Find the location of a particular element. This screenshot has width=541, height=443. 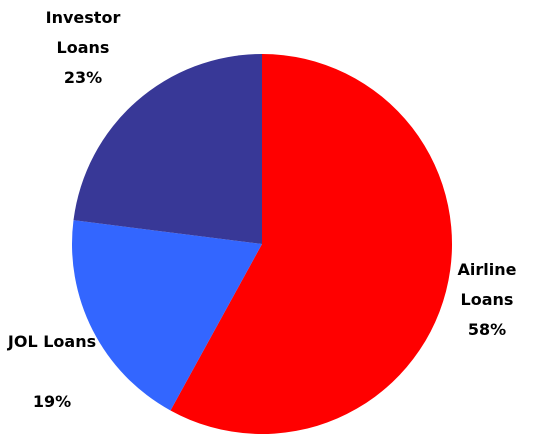

value-label: 19% is located at coordinates (52, 401).